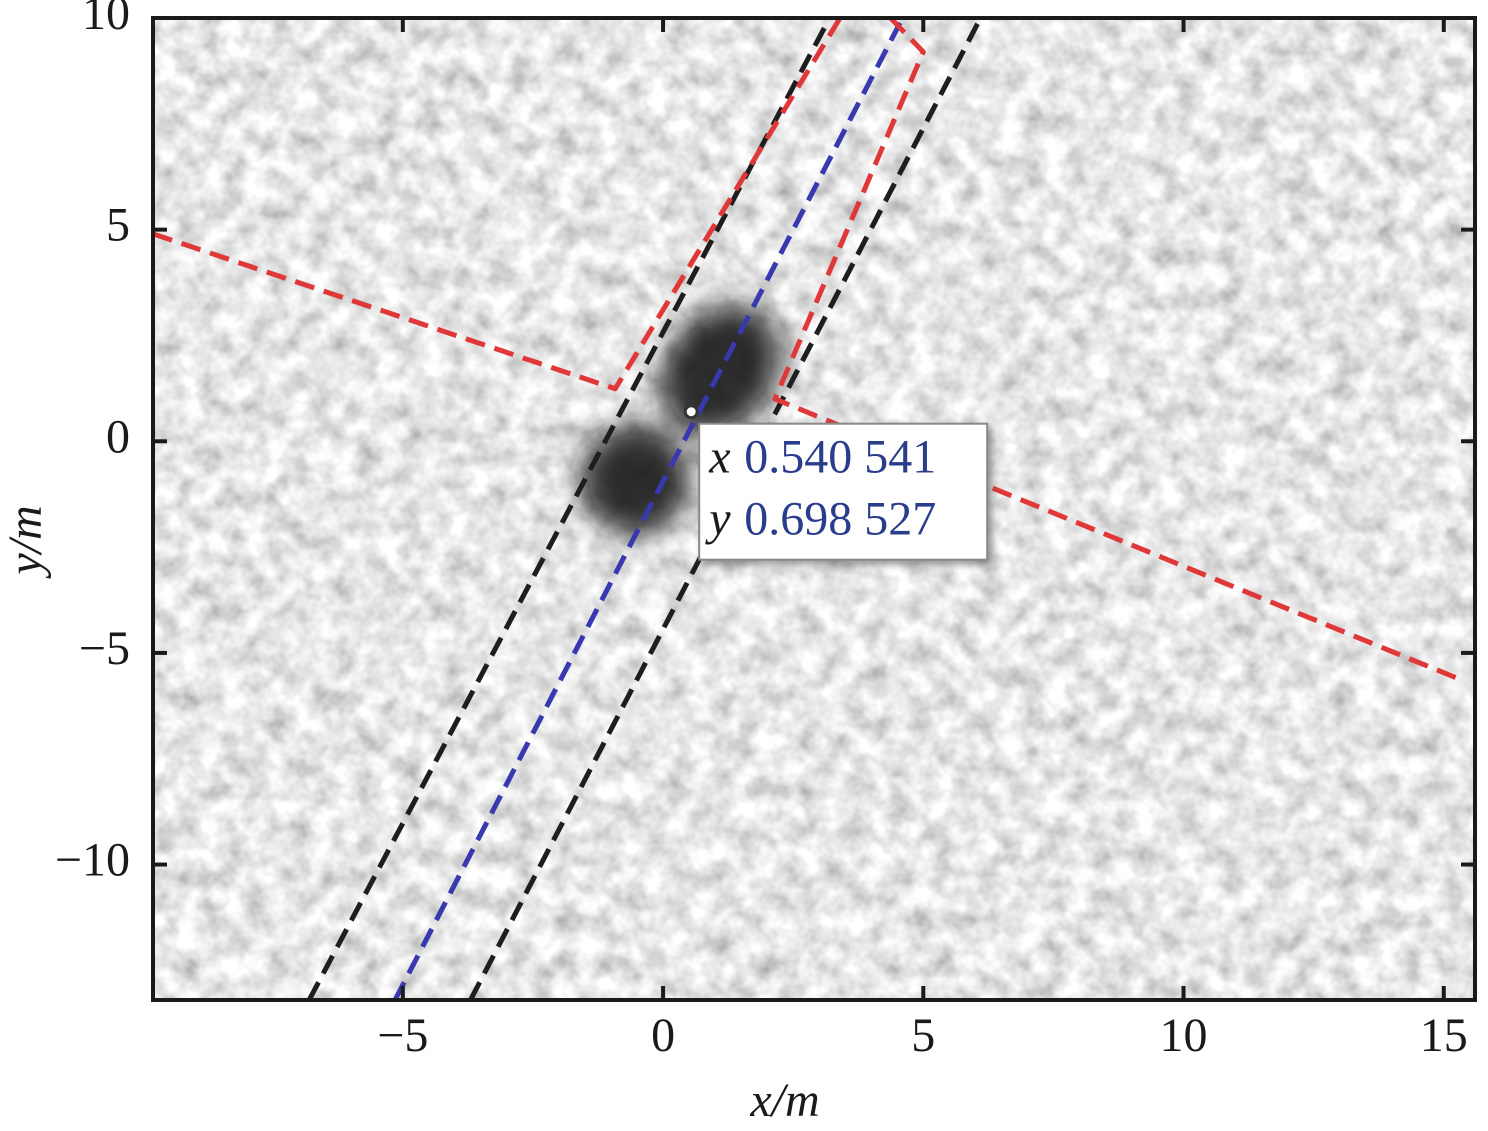 The image size is (1488, 1131). I want to click on x-tick-label: 10, so click(1184, 1035).